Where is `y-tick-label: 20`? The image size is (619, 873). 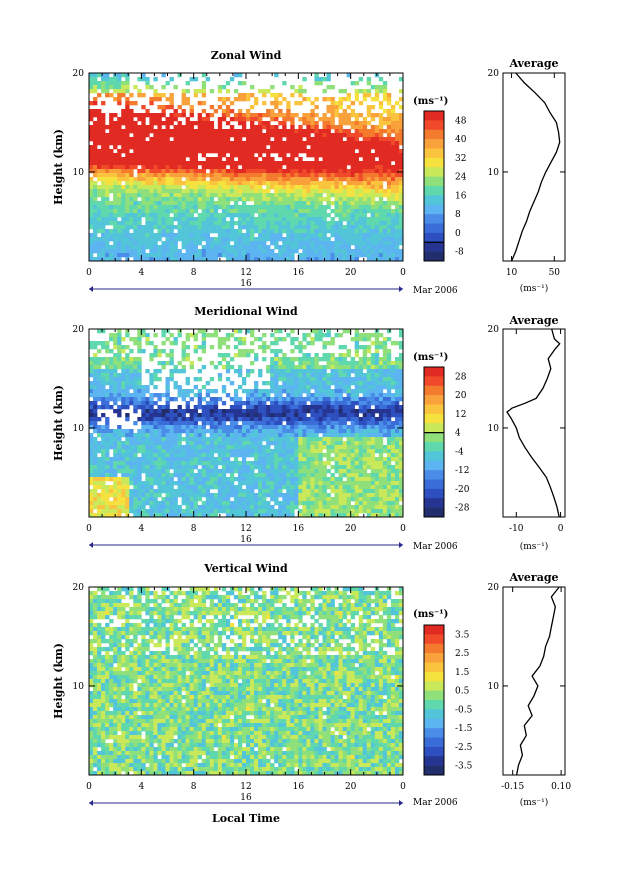 y-tick-label: 20 is located at coordinates (79, 74).